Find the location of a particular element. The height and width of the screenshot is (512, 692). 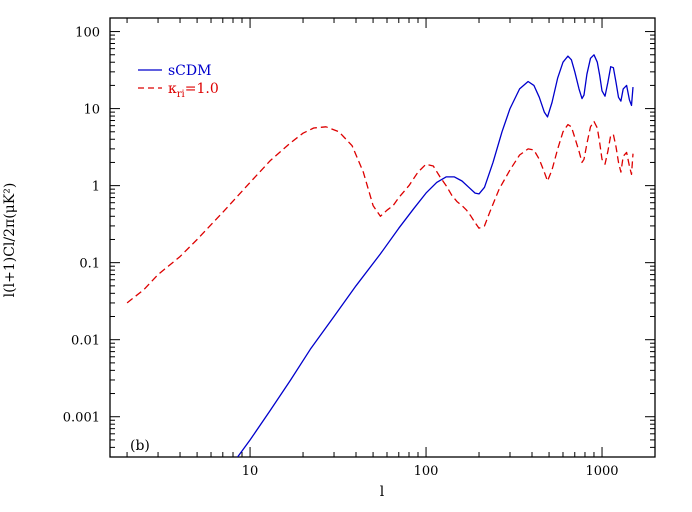

y-axis-label: l(l+1)Cl/2π(μK²) is located at coordinates (10, 240).